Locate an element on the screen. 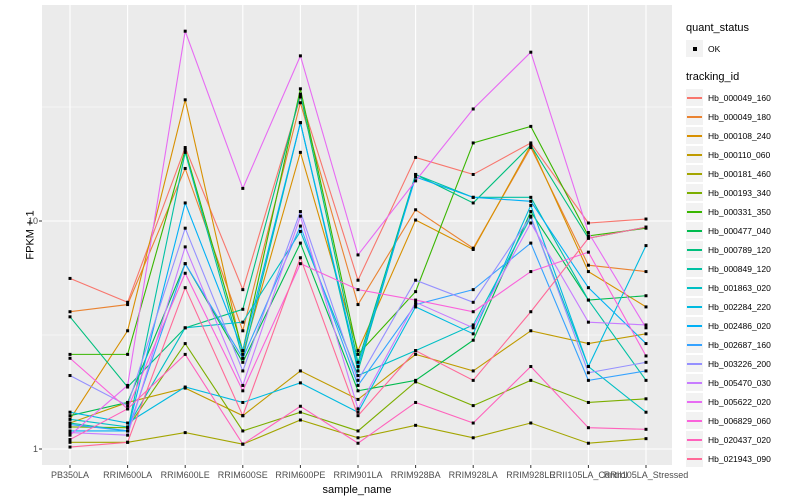  legend-item: Hb_003226_200 is located at coordinates (743, 363).